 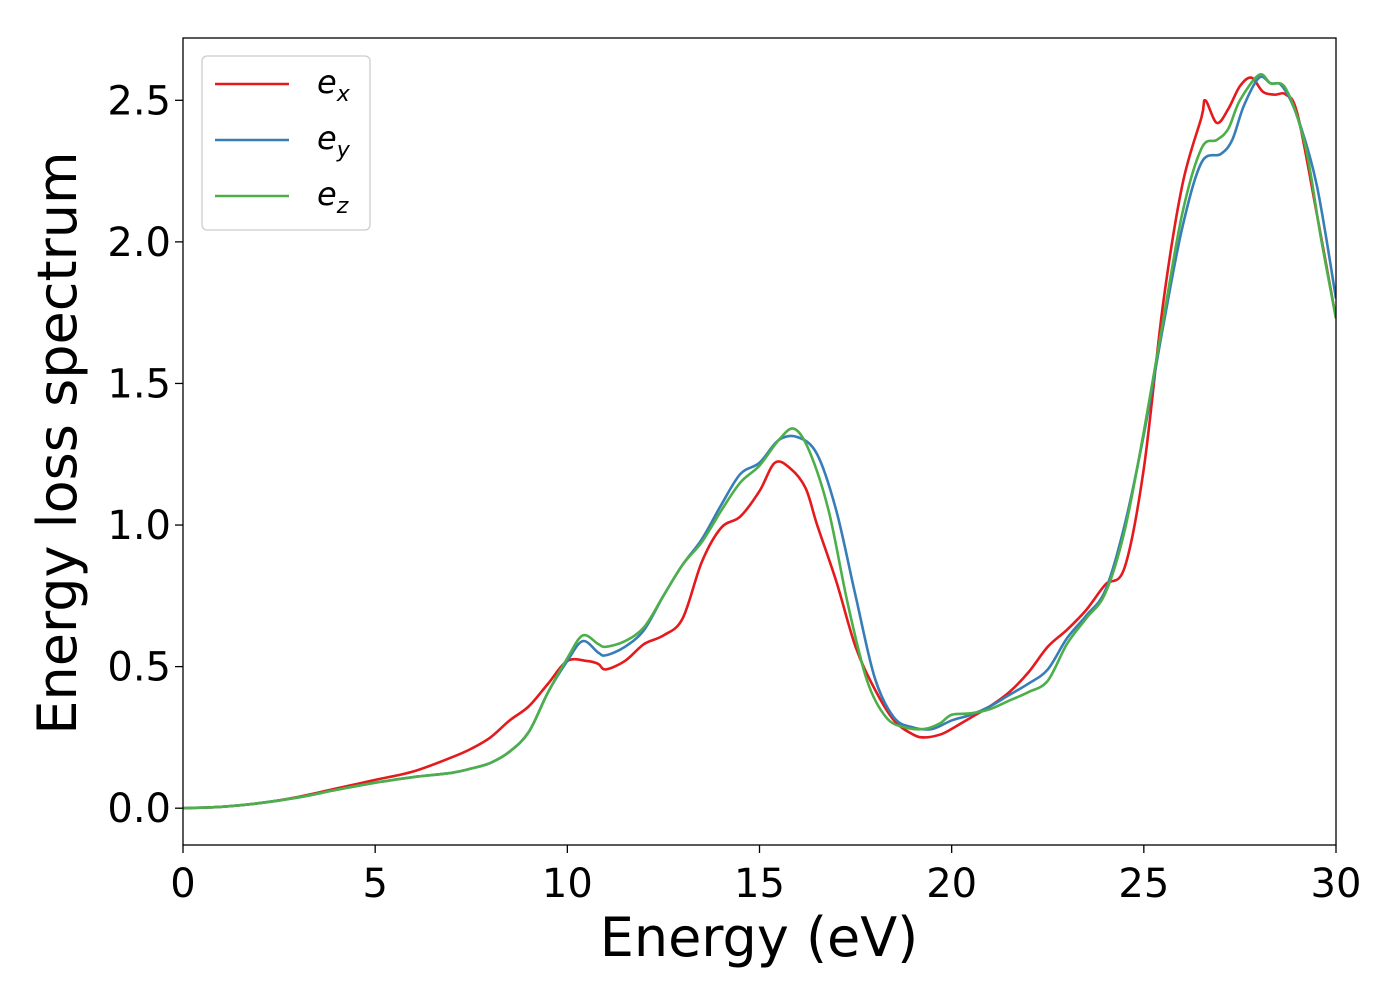 What do you see at coordinates (139, 809) in the screenshot?
I see `y-tick-label: 0.0` at bounding box center [139, 809].